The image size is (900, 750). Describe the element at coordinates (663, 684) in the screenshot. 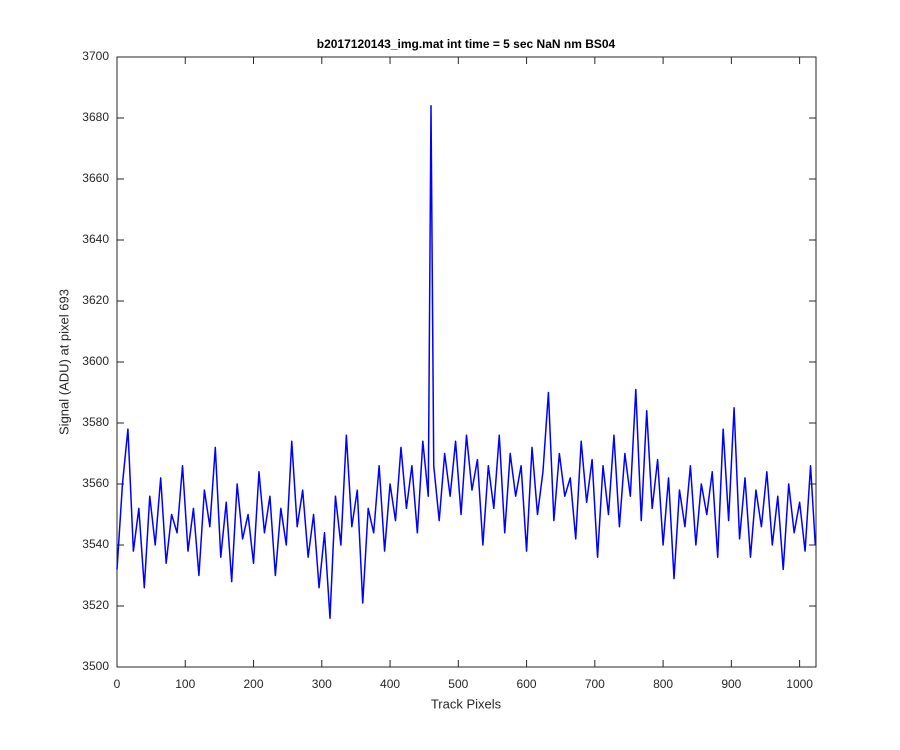

I see `x-tick-label: 800` at that location.